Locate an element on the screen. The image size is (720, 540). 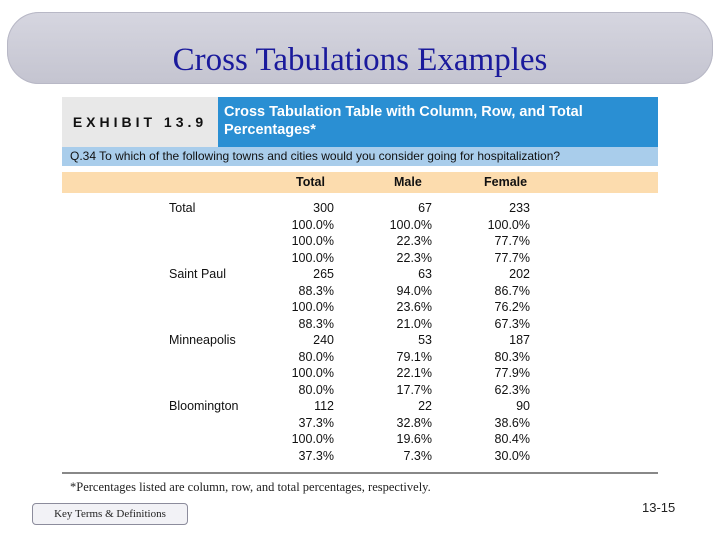
table-row: Minneapolis 240 53 187 is located at coordinates (360, 340).